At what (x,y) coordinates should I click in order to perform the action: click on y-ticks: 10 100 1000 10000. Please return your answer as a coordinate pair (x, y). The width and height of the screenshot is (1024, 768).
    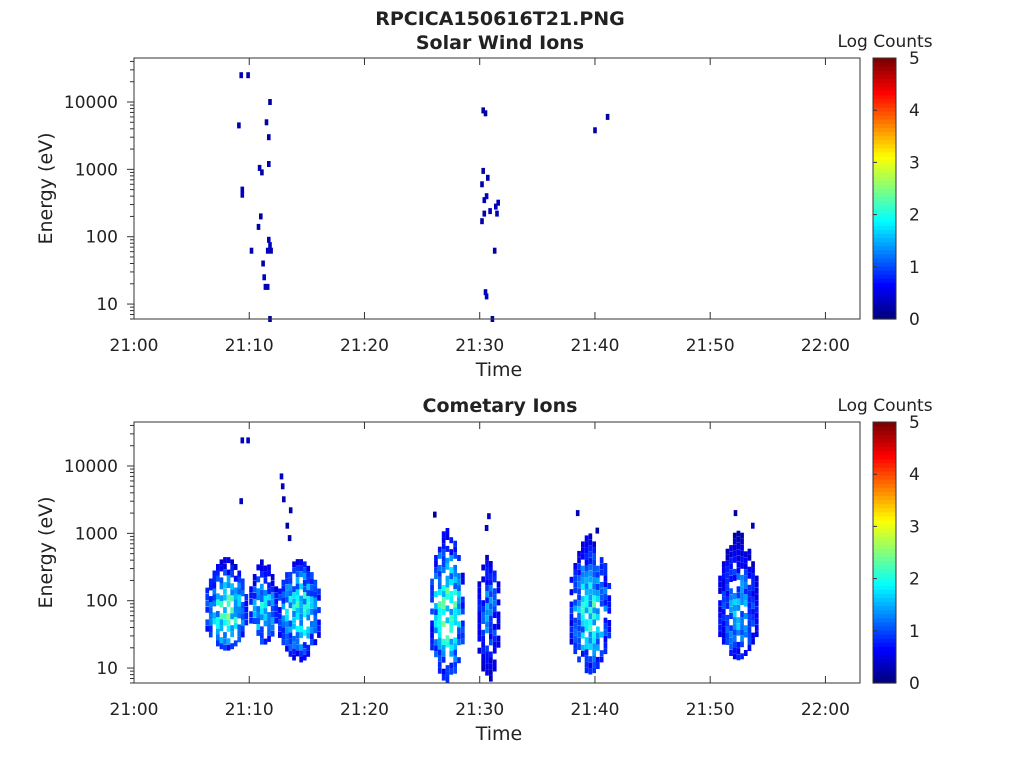
    Looking at the image, I should click on (99, 190).